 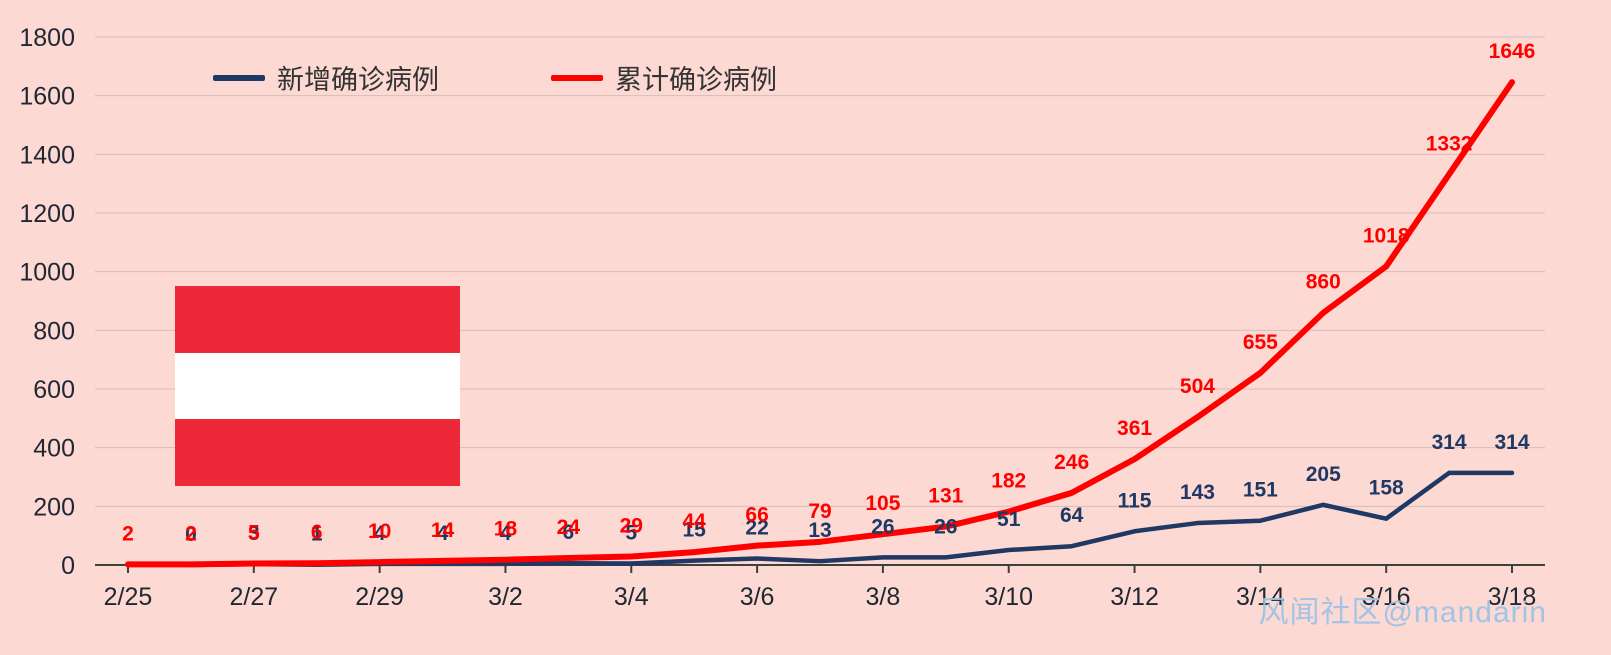 What do you see at coordinates (882, 503) in the screenshot?
I see `data-label-series-1: 105` at bounding box center [882, 503].